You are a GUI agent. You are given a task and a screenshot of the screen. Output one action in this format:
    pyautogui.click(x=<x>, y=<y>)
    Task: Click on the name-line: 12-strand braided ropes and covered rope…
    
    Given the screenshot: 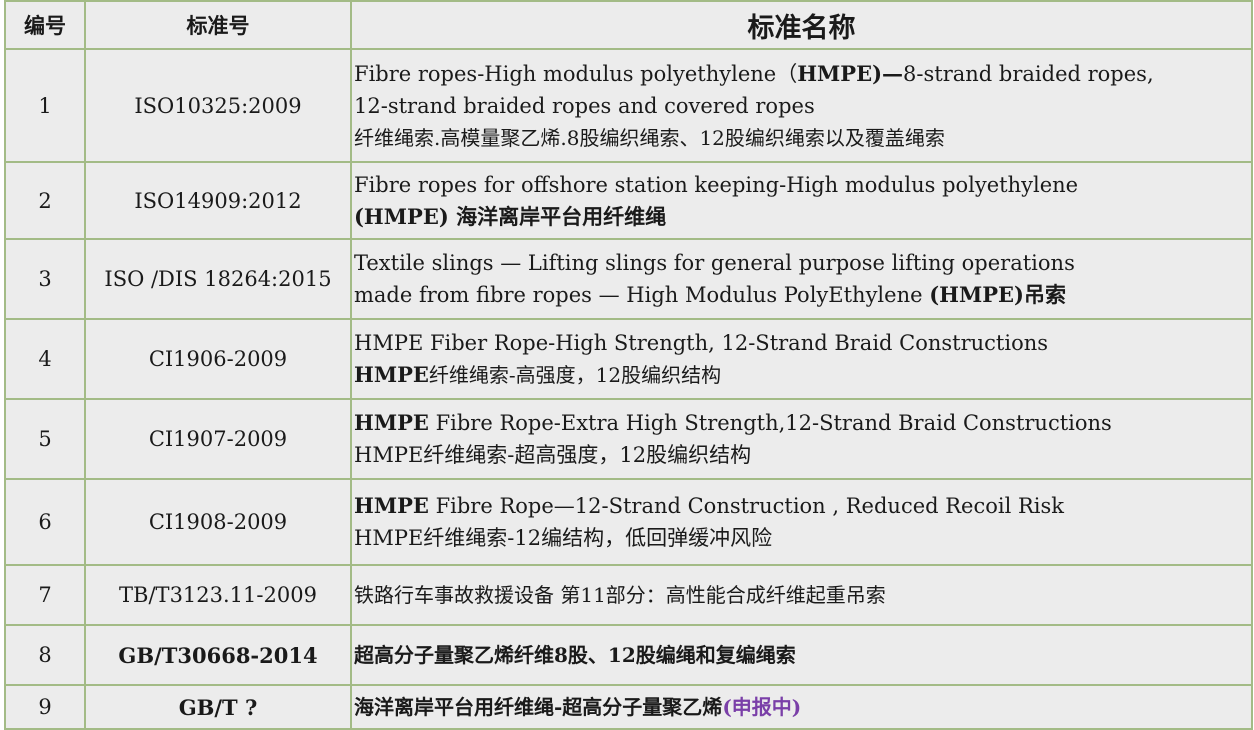 What is the action you would take?
    pyautogui.click(x=802, y=106)
    